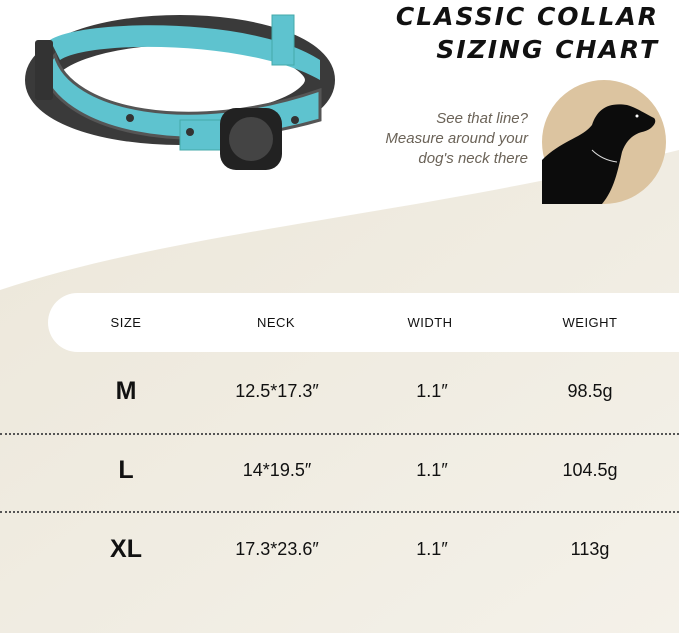  Describe the element at coordinates (339, 552) in the screenshot. I see `table-row: XL 17.3*23.6″ 1.1″ 113g` at that location.